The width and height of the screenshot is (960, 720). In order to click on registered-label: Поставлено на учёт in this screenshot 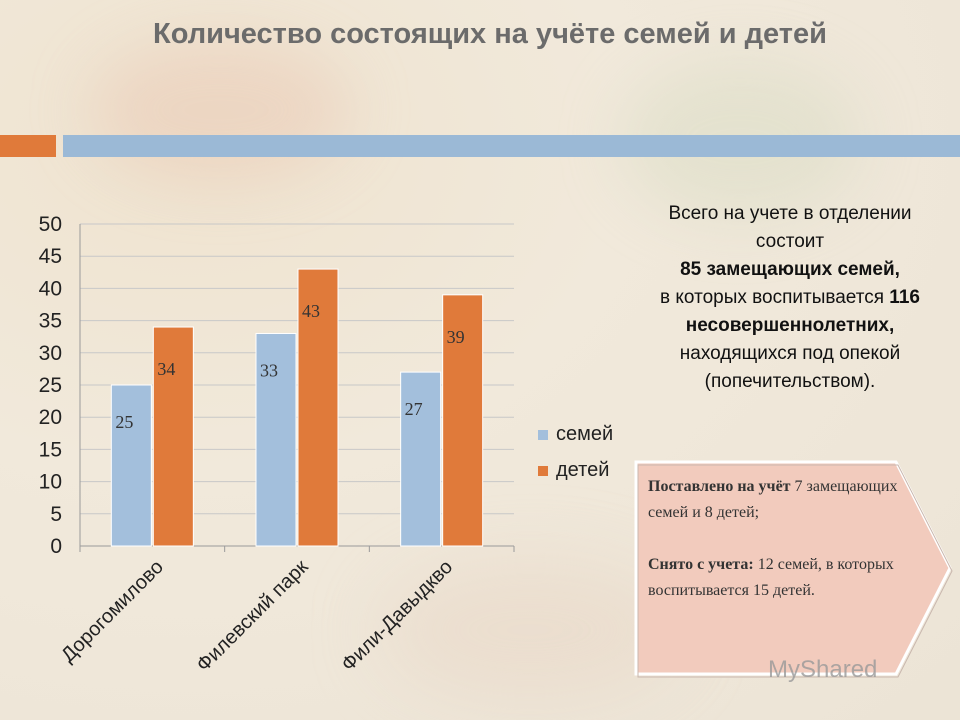, I will do `click(719, 486)`.